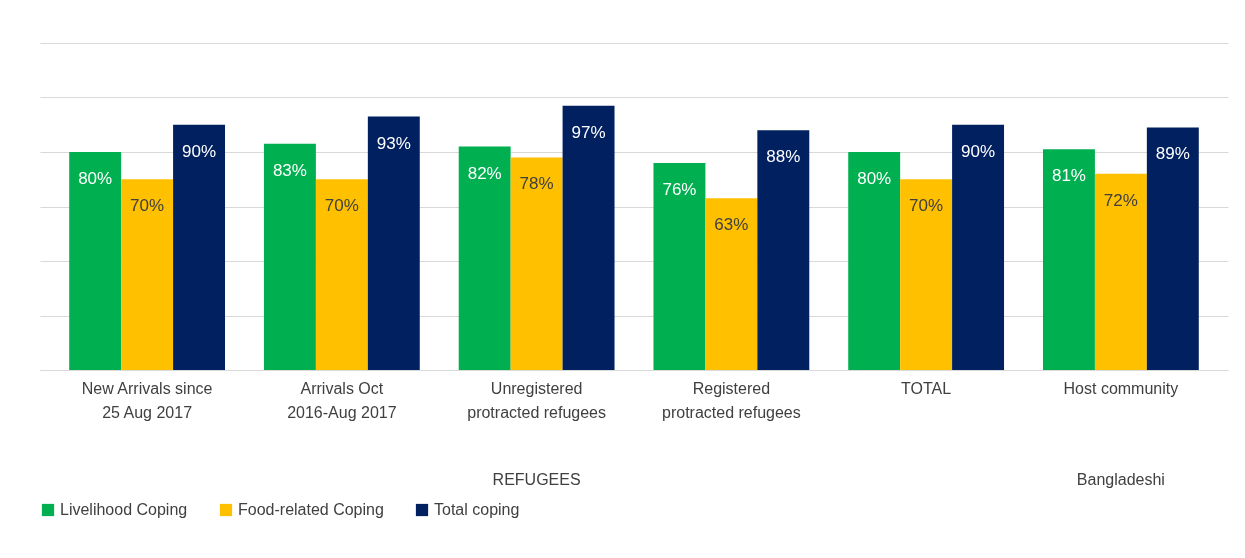  Describe the element at coordinates (124, 509) in the screenshot. I see `legend-label: Livelihood Coping` at that location.